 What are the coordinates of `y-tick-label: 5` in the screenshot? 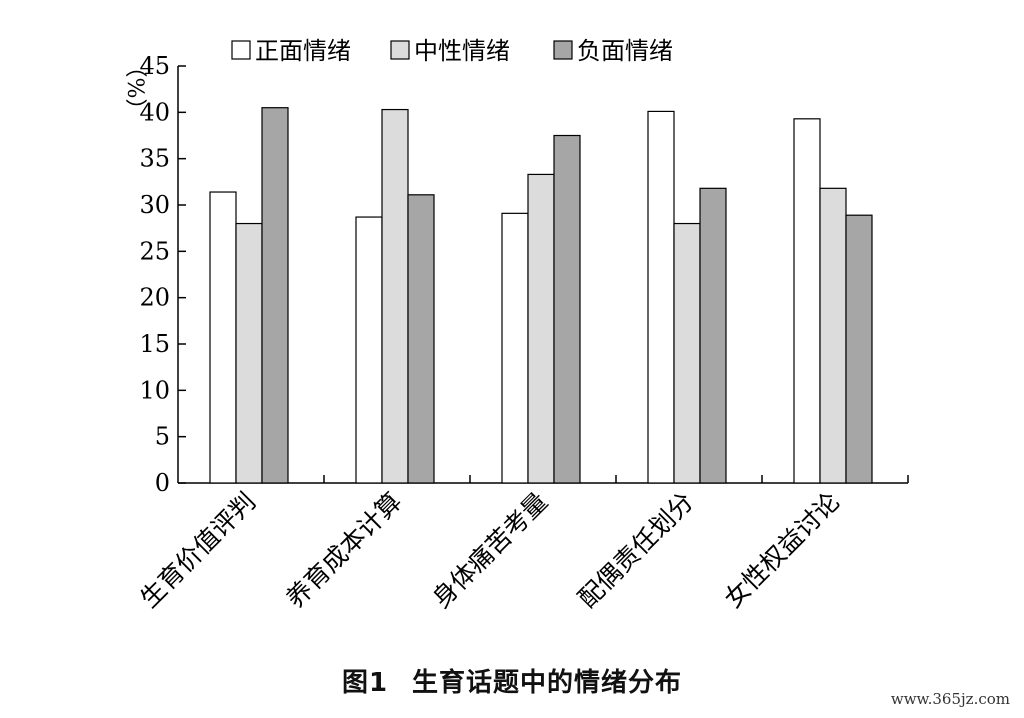 It's located at (162, 437).